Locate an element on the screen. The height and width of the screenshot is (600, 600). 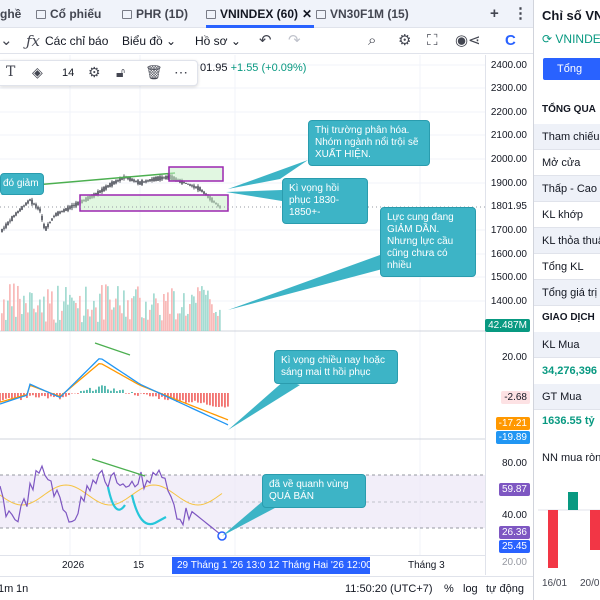
interval-button: 1m is located at coordinates (7, 589).